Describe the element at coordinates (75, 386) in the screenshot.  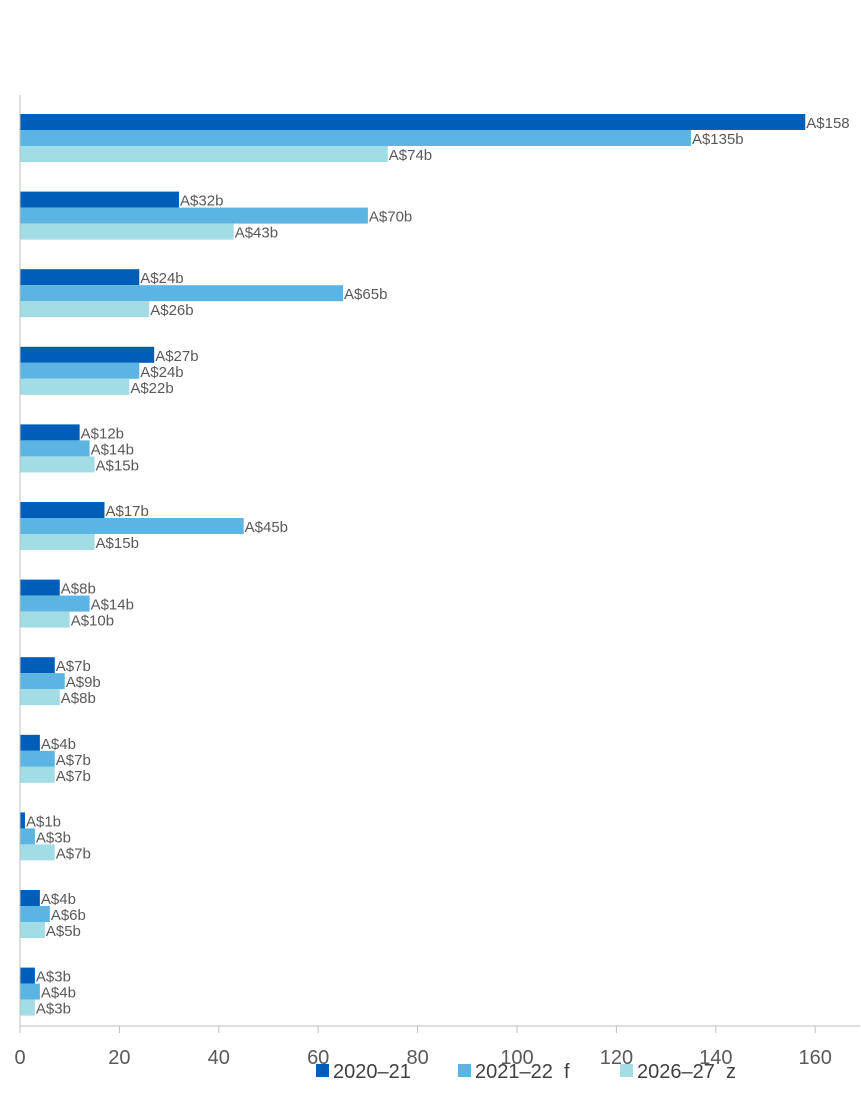
I see `bar-s3-g4` at that location.